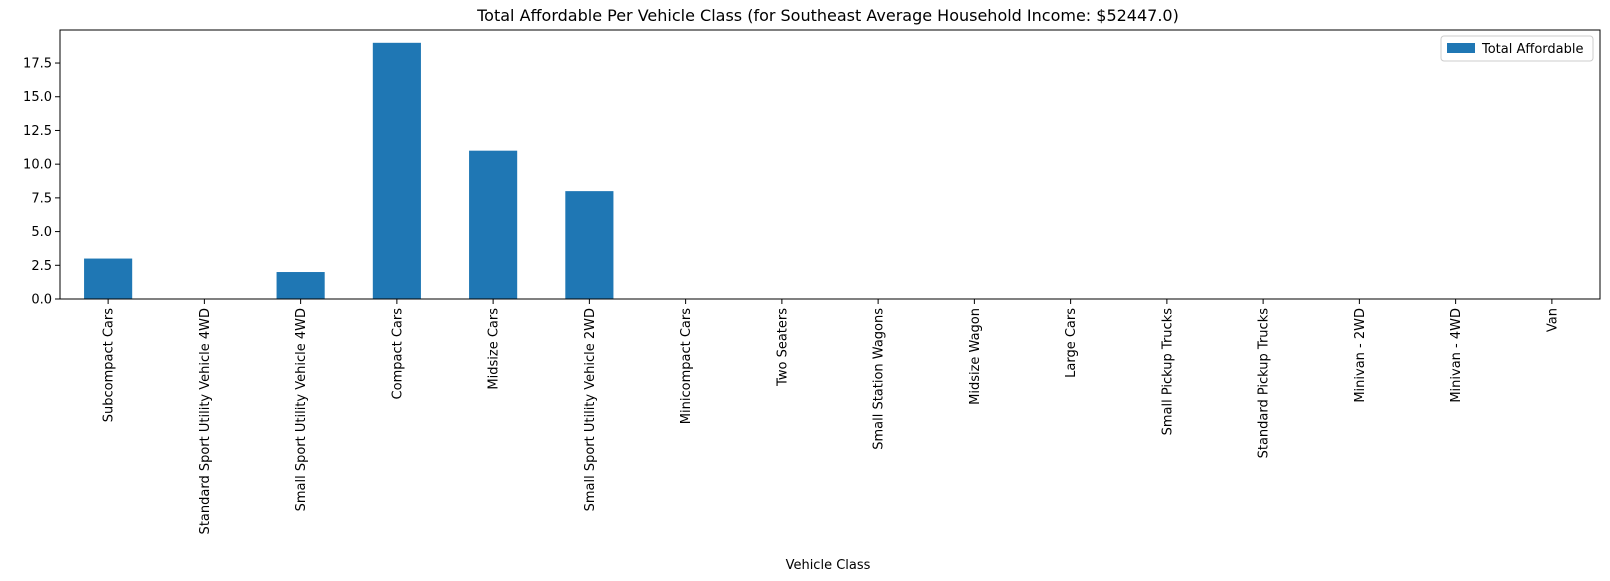  I want to click on y-axis: 0.0 2.5 5.0 7.5 10.0 12.5 15.0 17.5, so click(41, 182).